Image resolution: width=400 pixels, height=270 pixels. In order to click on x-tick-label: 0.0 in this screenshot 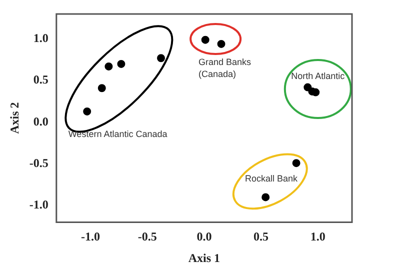, I will do `click(204, 236)`.